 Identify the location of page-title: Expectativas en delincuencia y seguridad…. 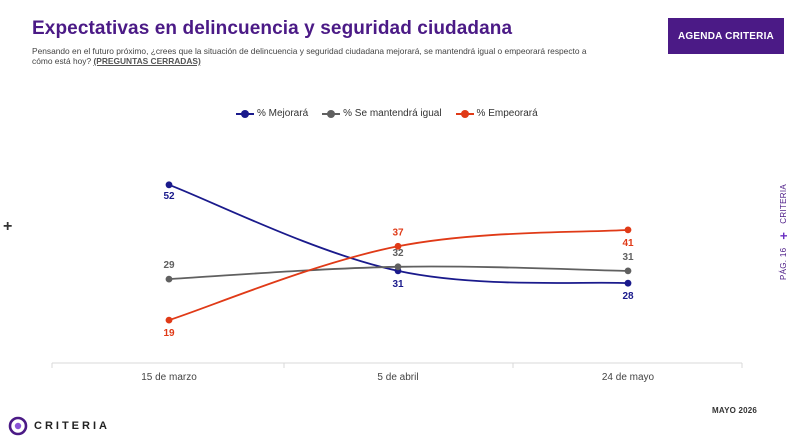
(272, 28).